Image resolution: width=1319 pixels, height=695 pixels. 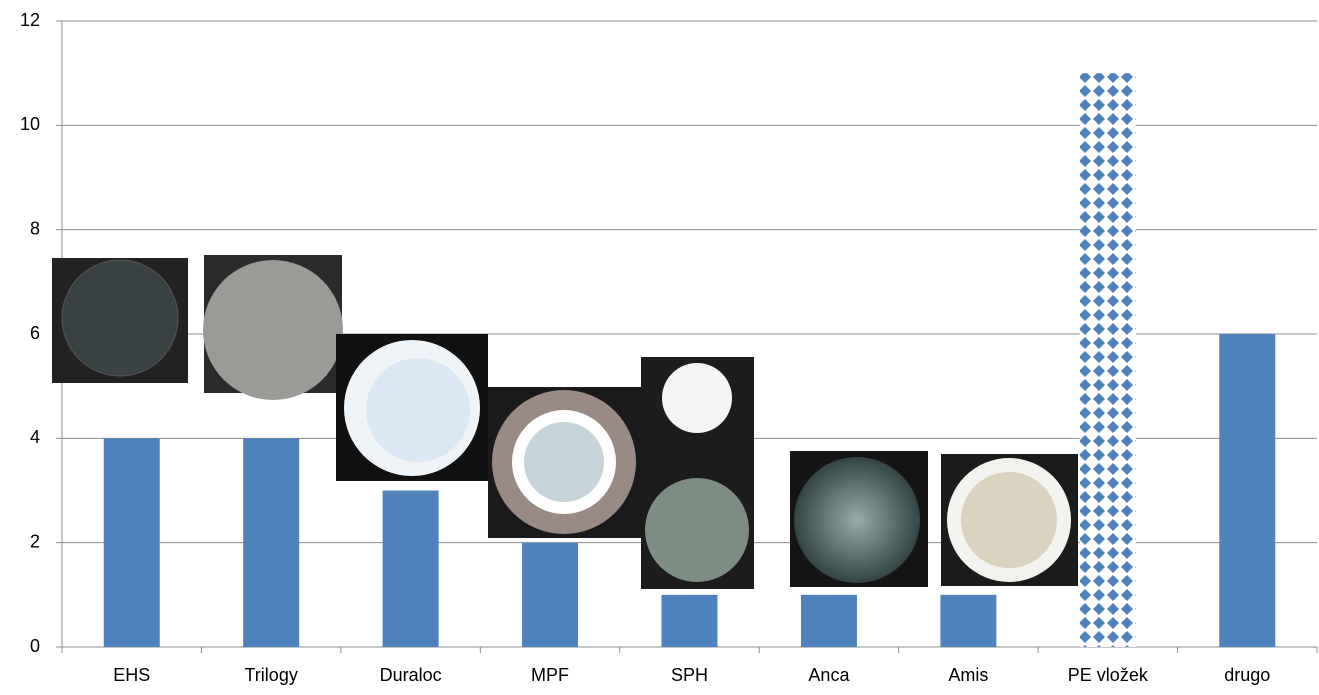 What do you see at coordinates (1108, 675) in the screenshot?
I see `x-tick-label: PE vložek` at bounding box center [1108, 675].